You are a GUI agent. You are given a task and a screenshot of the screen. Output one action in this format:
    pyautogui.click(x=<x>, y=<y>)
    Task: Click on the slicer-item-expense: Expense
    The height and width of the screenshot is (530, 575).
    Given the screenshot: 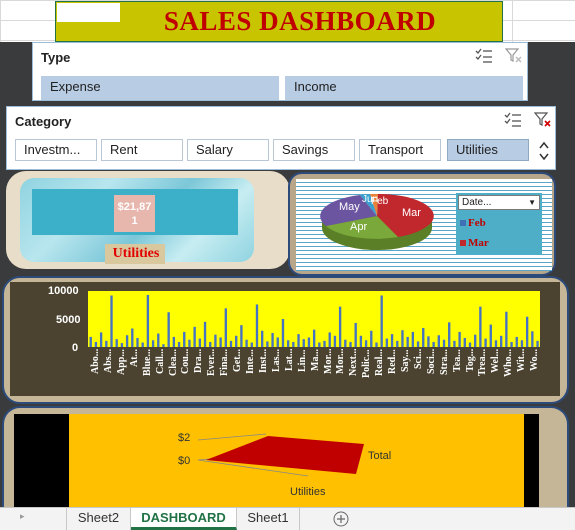 What is the action you would take?
    pyautogui.click(x=160, y=88)
    